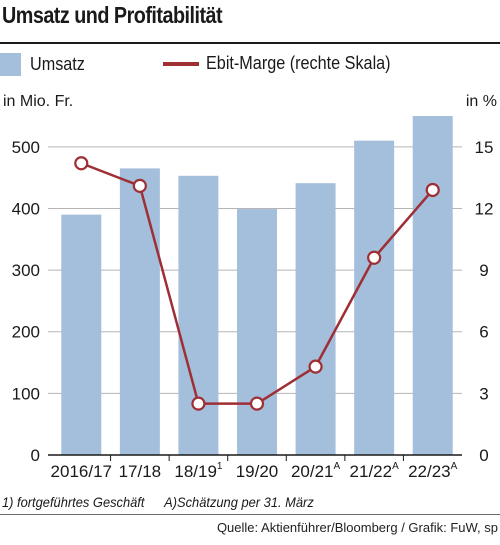  Describe the element at coordinates (483, 393) in the screenshot. I see `y2-tick-label: 3` at that location.